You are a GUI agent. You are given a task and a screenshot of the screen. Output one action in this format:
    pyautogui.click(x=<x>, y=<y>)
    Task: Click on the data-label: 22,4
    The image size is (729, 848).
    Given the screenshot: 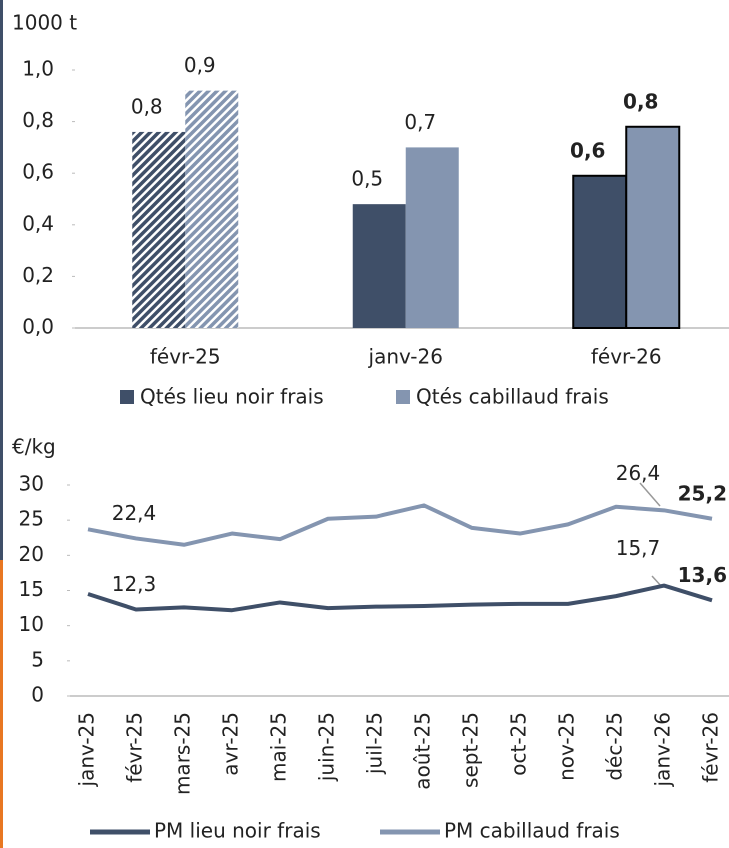 What is the action you would take?
    pyautogui.click(x=134, y=513)
    